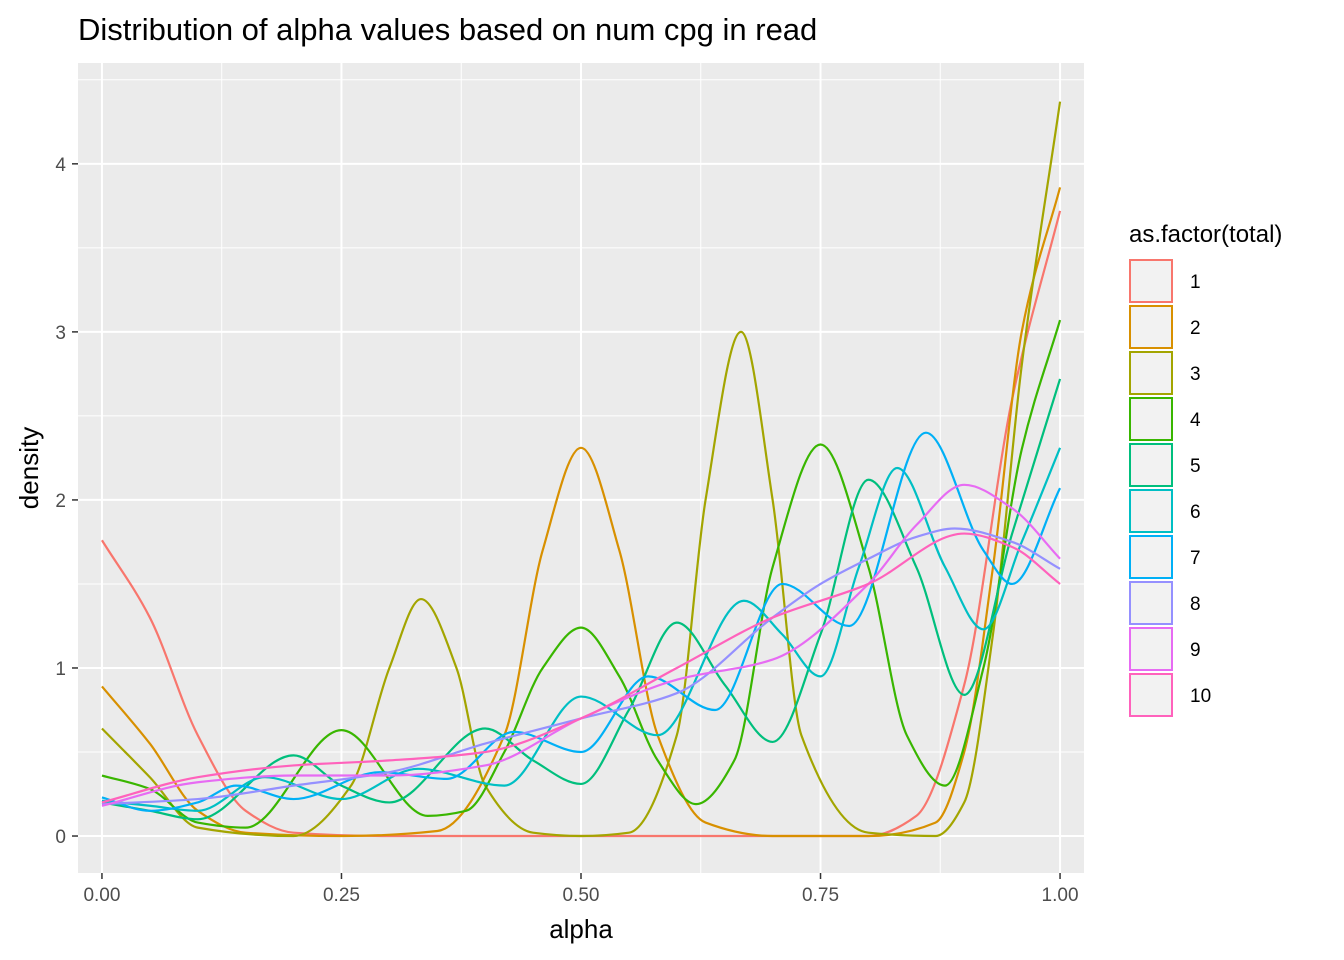 This screenshot has width=1344, height=960. I want to click on legend: as.factor(total) 1 2 3 4 5 6 7 8 9 10, so click(1205, 469).